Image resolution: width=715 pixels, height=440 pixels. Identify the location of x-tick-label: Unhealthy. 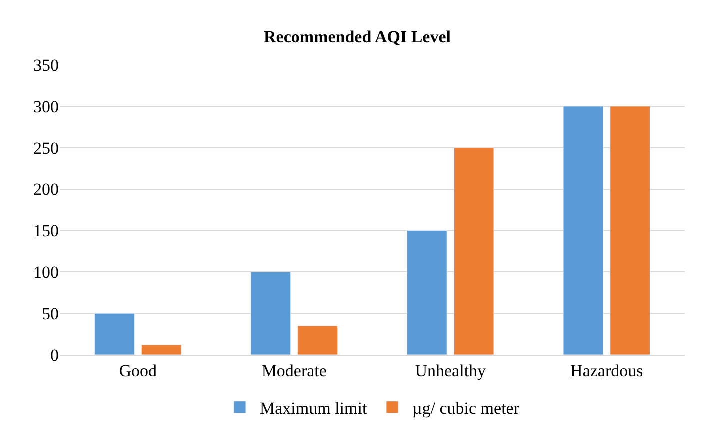
(451, 370).